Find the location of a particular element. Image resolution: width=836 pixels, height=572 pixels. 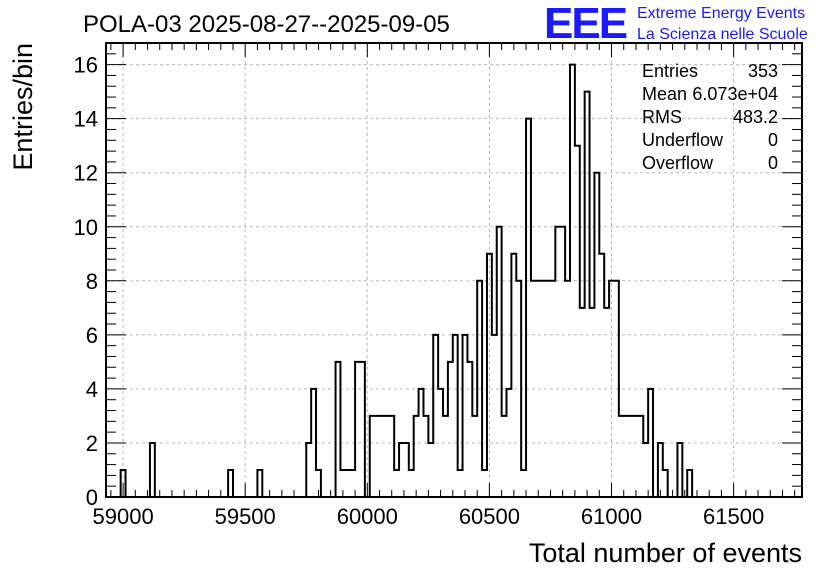

x-tick-label: 59500 is located at coordinates (245, 516).